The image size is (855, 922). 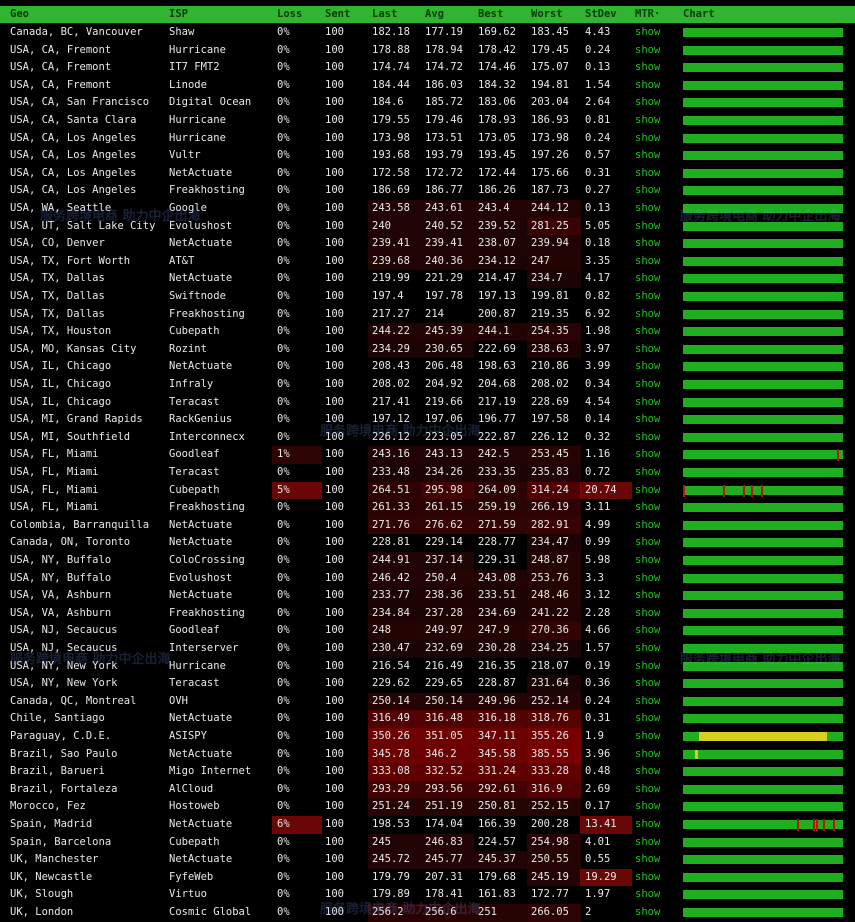 I want to click on cell-isp: Hurricane, so click(x=197, y=665).